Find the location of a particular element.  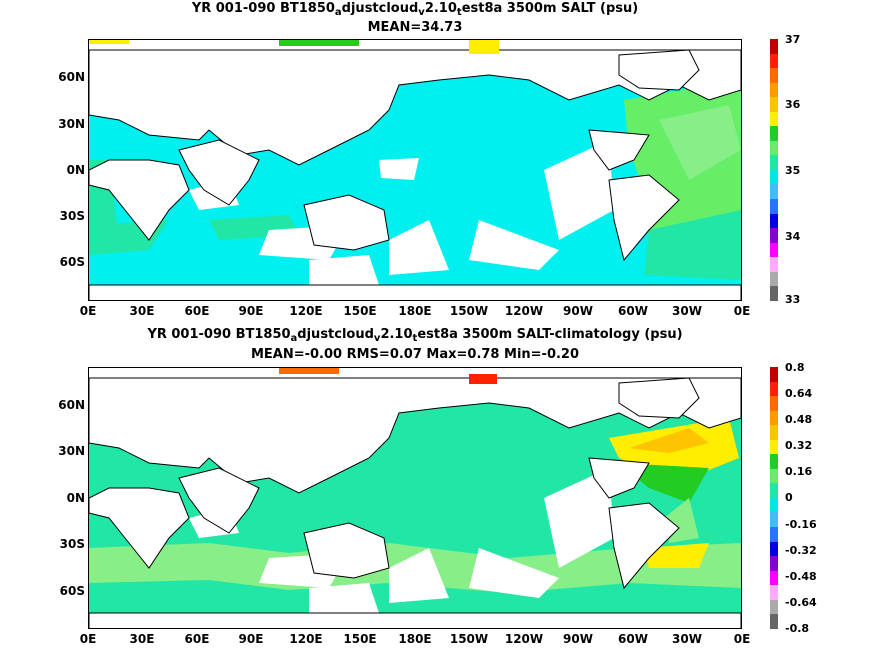

colorbar-label: -0.8 is located at coordinates (797, 628).